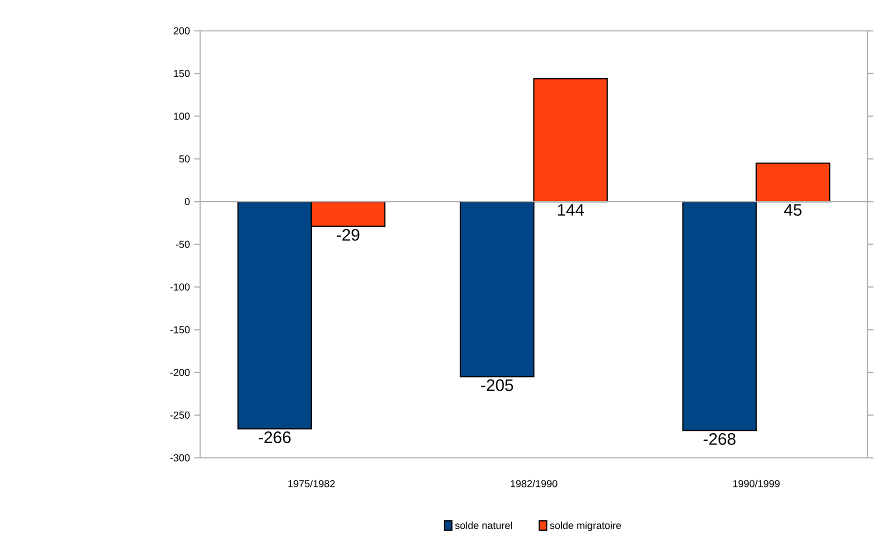 This screenshot has width=874, height=556. Describe the element at coordinates (184, 158) in the screenshot. I see `y-tick-label: 50` at that location.